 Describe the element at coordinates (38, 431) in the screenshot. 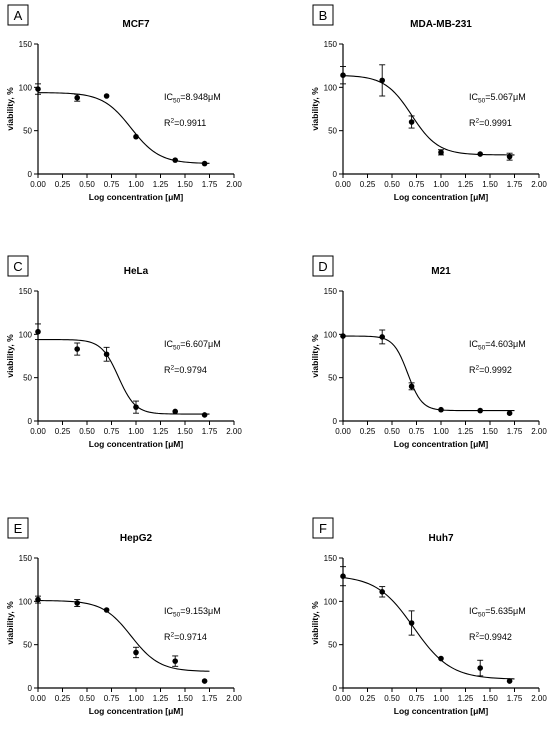

I see `x-tick-label: 0.00` at that location.